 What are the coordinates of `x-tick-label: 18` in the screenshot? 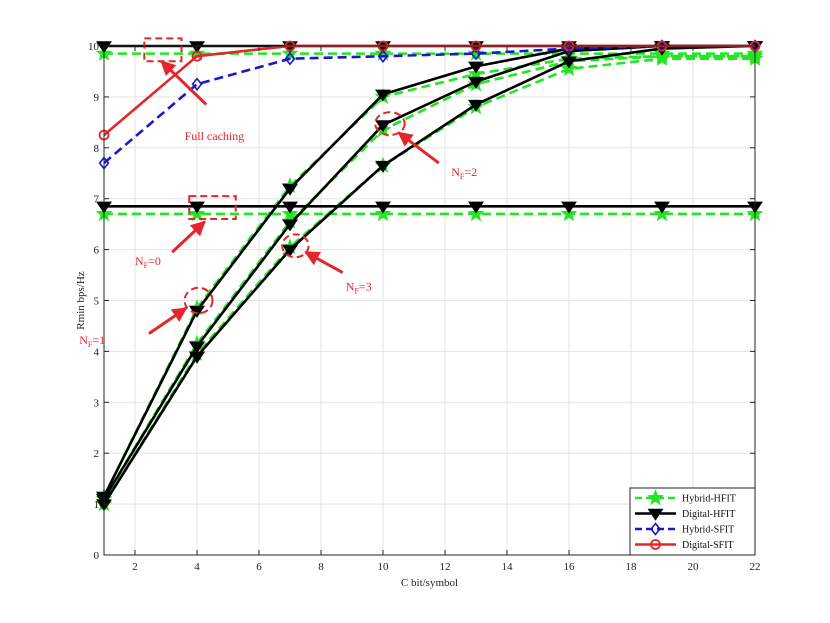 It's located at (632, 567).